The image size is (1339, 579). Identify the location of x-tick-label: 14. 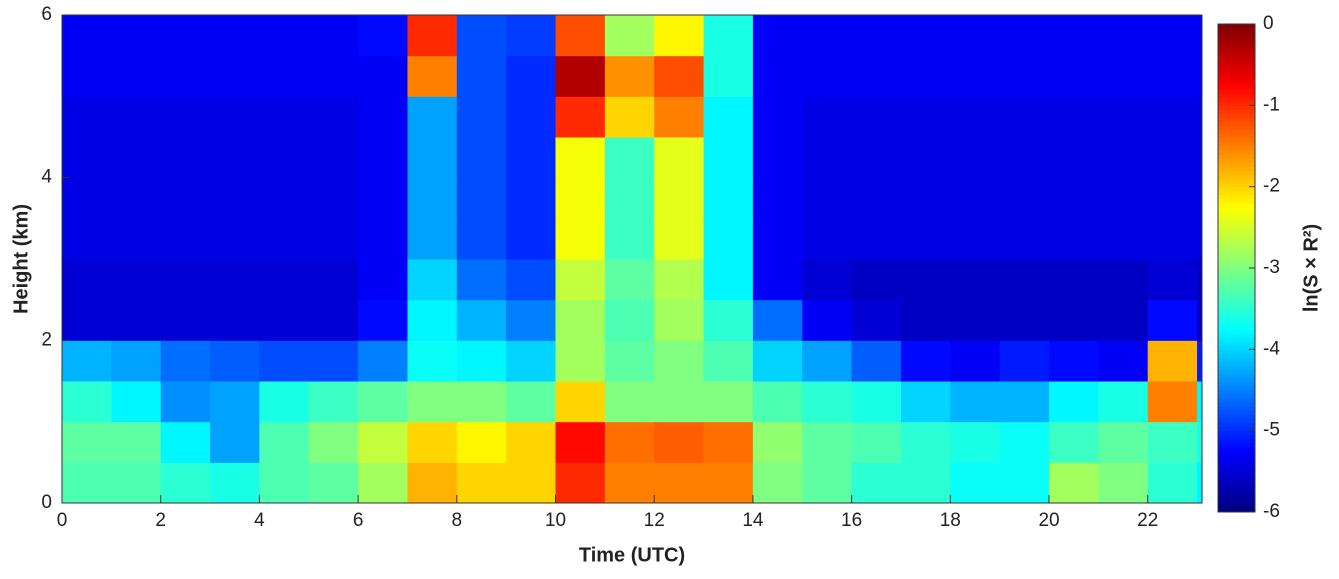
(753, 520).